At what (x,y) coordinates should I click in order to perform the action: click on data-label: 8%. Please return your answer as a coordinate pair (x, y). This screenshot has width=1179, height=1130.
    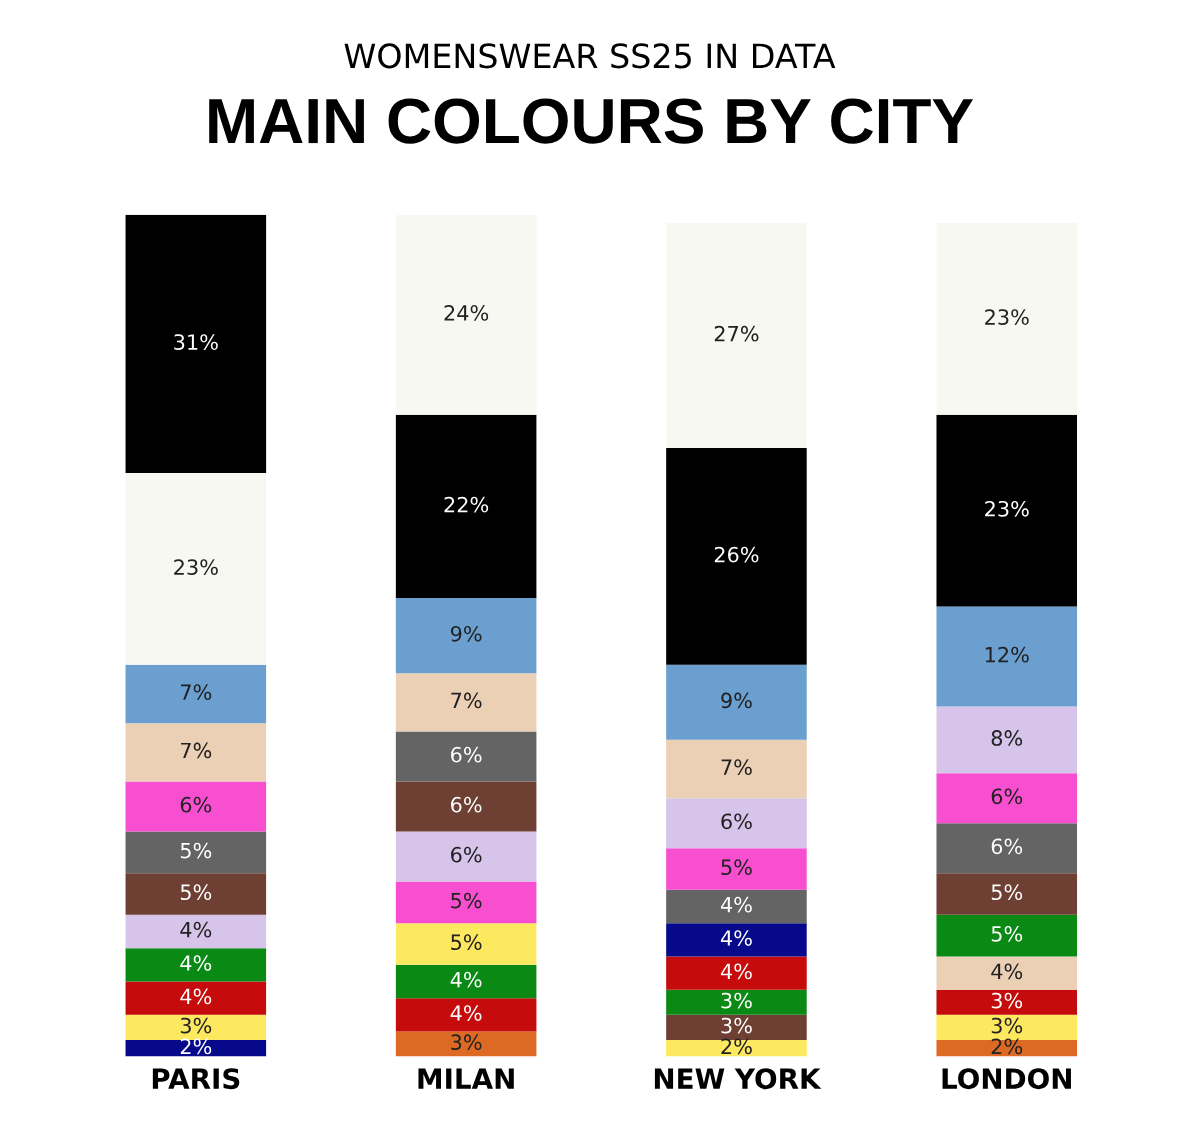
    Looking at the image, I should click on (1007, 738).